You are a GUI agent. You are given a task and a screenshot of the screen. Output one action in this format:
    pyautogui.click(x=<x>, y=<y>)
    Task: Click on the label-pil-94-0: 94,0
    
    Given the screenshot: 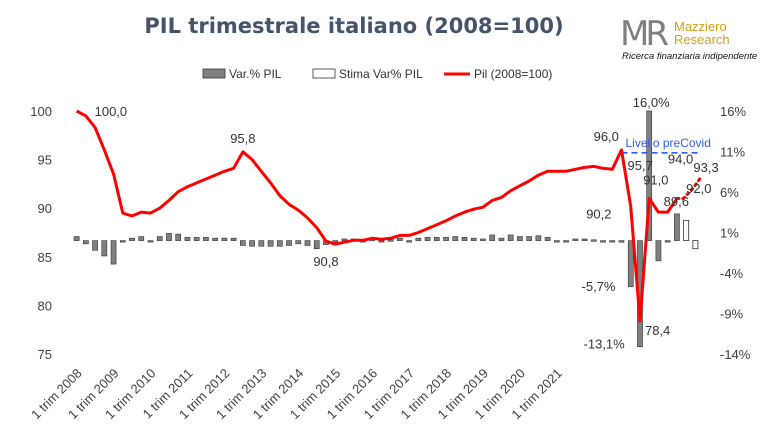 What is the action you would take?
    pyautogui.click(x=680, y=158)
    